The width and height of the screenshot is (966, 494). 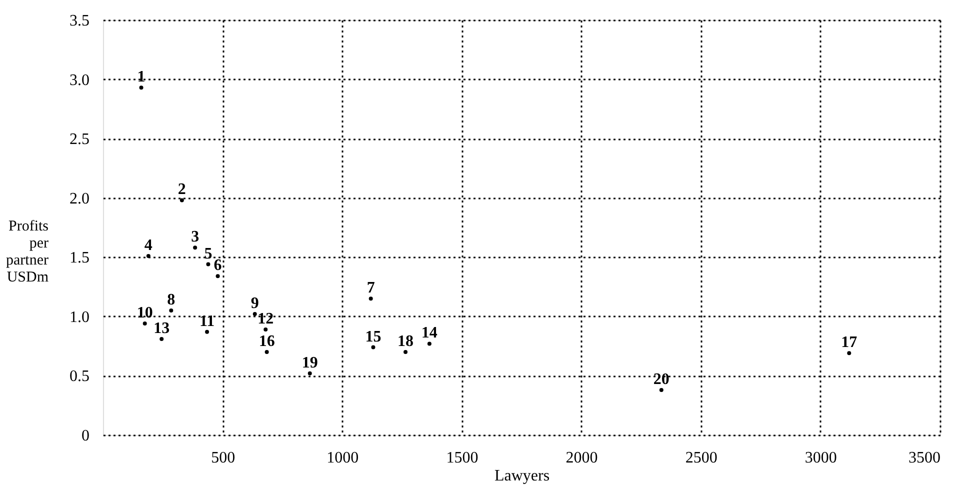 What do you see at coordinates (195, 237) in the screenshot?
I see `series-label: 3` at bounding box center [195, 237].